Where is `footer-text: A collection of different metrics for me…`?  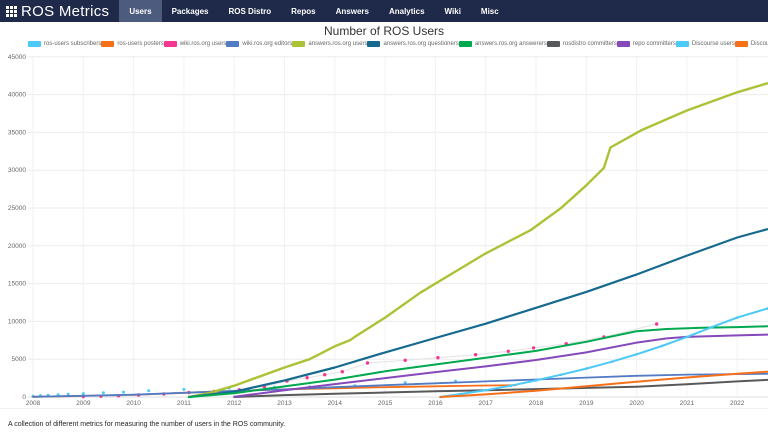
footer-text: A collection of different metrics for me… is located at coordinates (147, 424).